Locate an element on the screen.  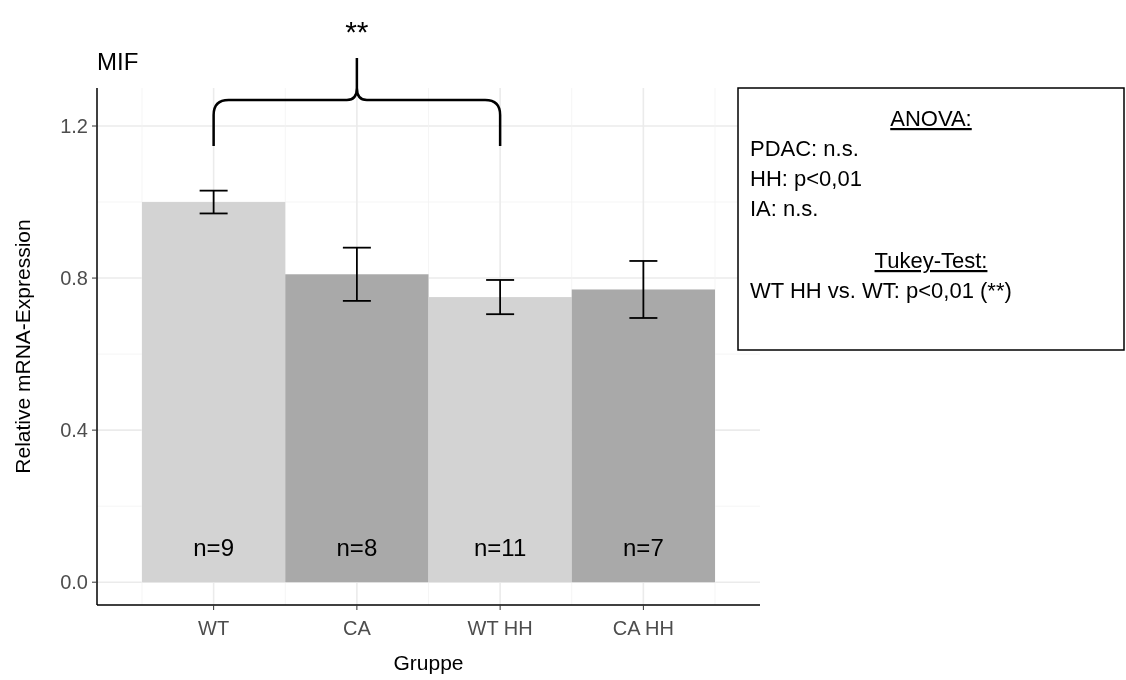
annotation: n=9 is located at coordinates (213, 547).